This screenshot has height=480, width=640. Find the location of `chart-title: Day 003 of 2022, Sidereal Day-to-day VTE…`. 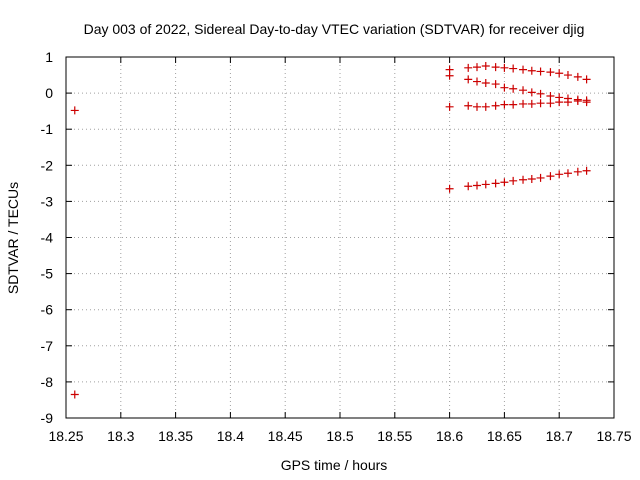

chart-title: Day 003 of 2022, Sidereal Day-to-day VTE… is located at coordinates (334, 29).